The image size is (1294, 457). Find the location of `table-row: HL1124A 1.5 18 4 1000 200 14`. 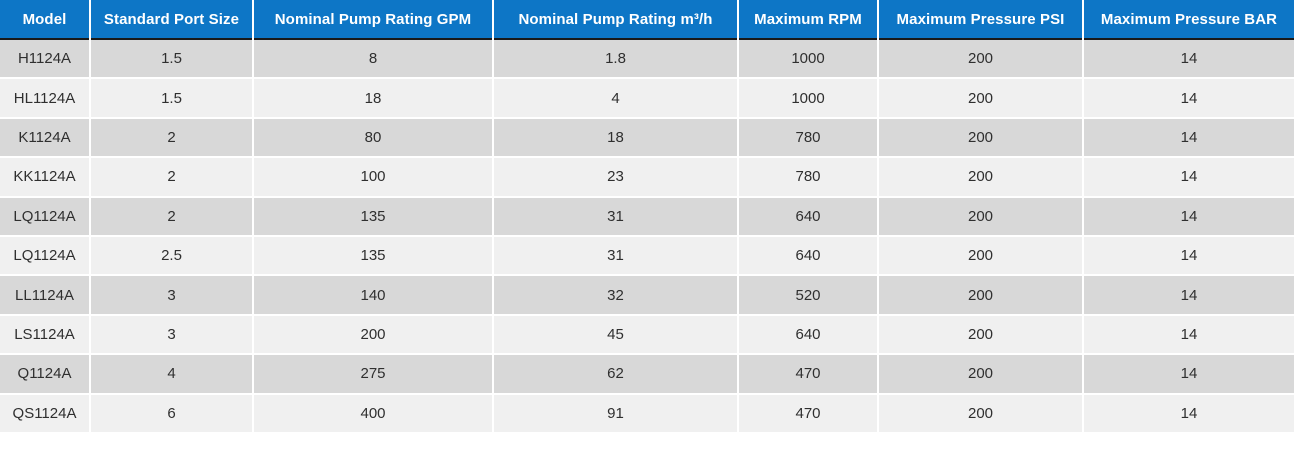

table-row: HL1124A 1.5 18 4 1000 200 14 is located at coordinates (647, 98).